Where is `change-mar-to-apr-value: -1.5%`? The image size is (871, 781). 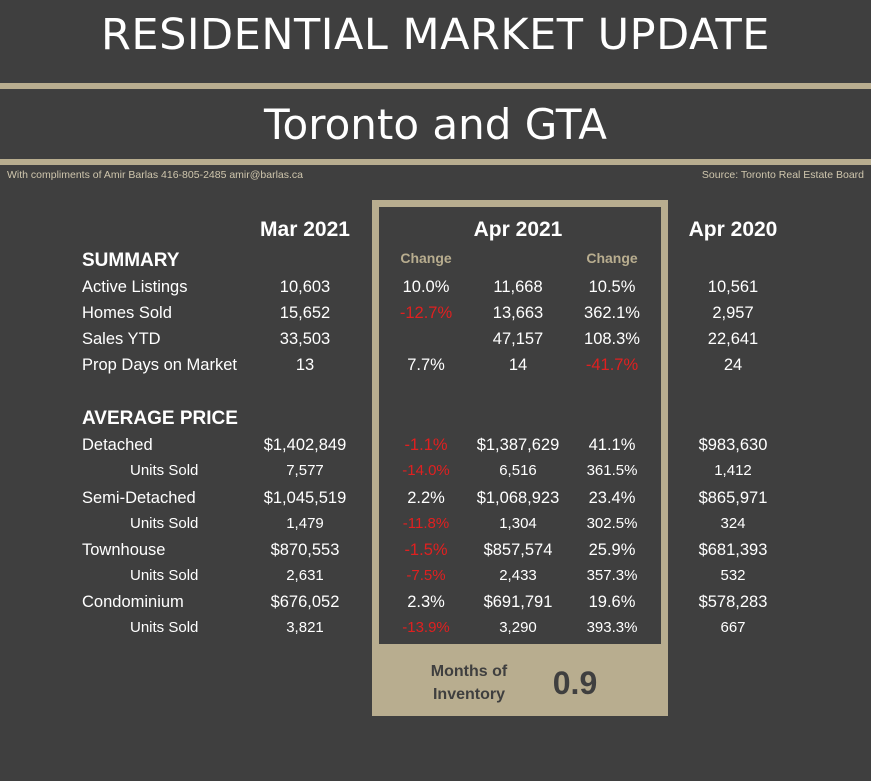 change-mar-to-apr-value: -1.5% is located at coordinates (426, 550).